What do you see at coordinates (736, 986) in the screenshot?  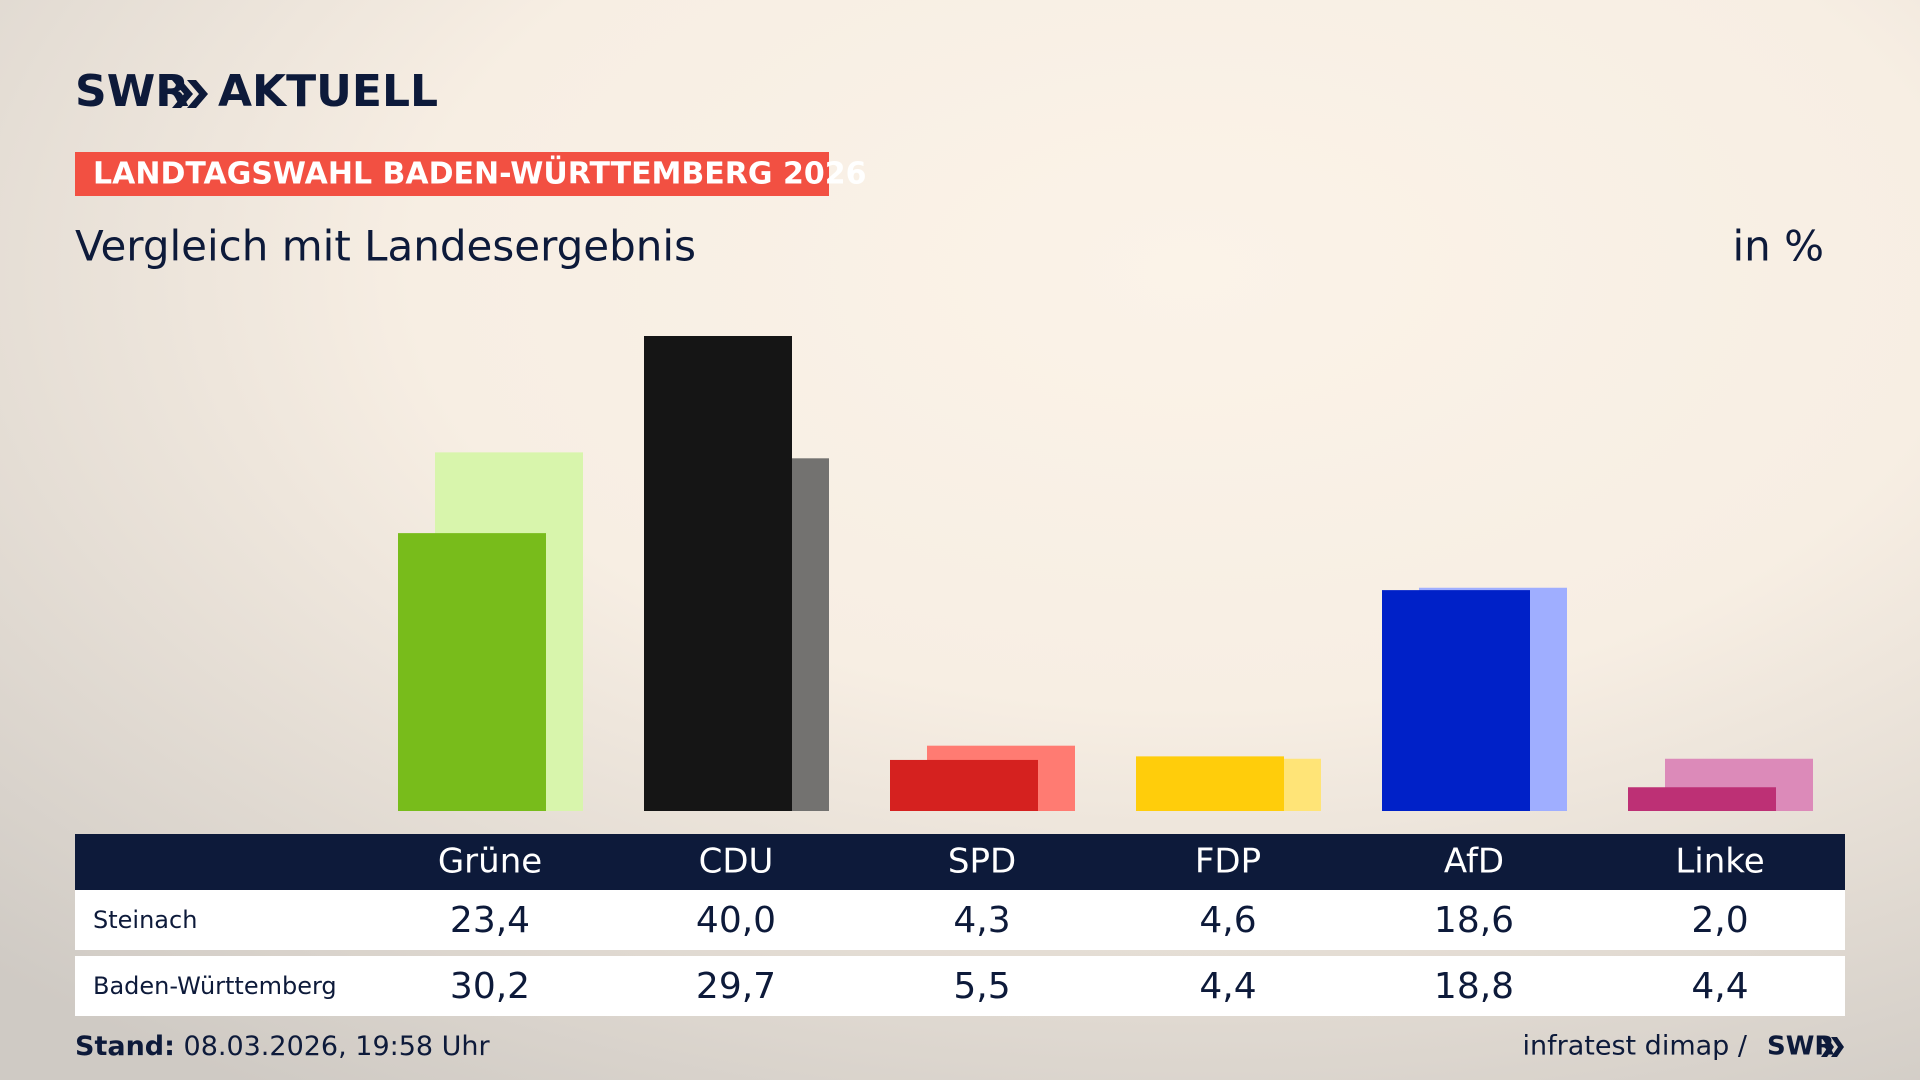 I see `table-value: 29,7` at bounding box center [736, 986].